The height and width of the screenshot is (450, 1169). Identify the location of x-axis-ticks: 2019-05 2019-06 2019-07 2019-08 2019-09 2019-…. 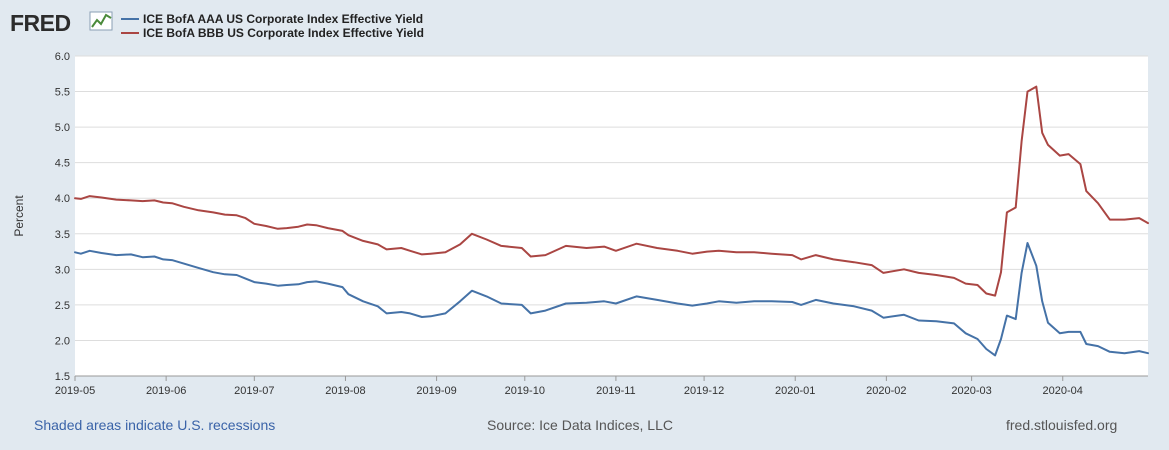
(569, 391).